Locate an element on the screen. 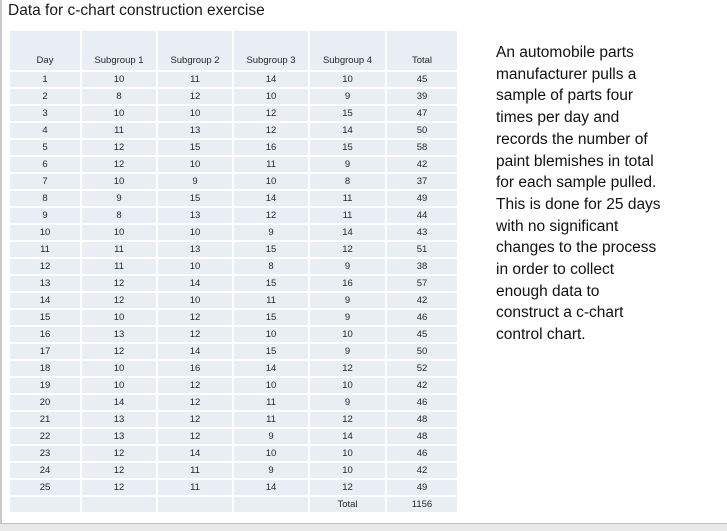  table-cell: 57 is located at coordinates (422, 283).